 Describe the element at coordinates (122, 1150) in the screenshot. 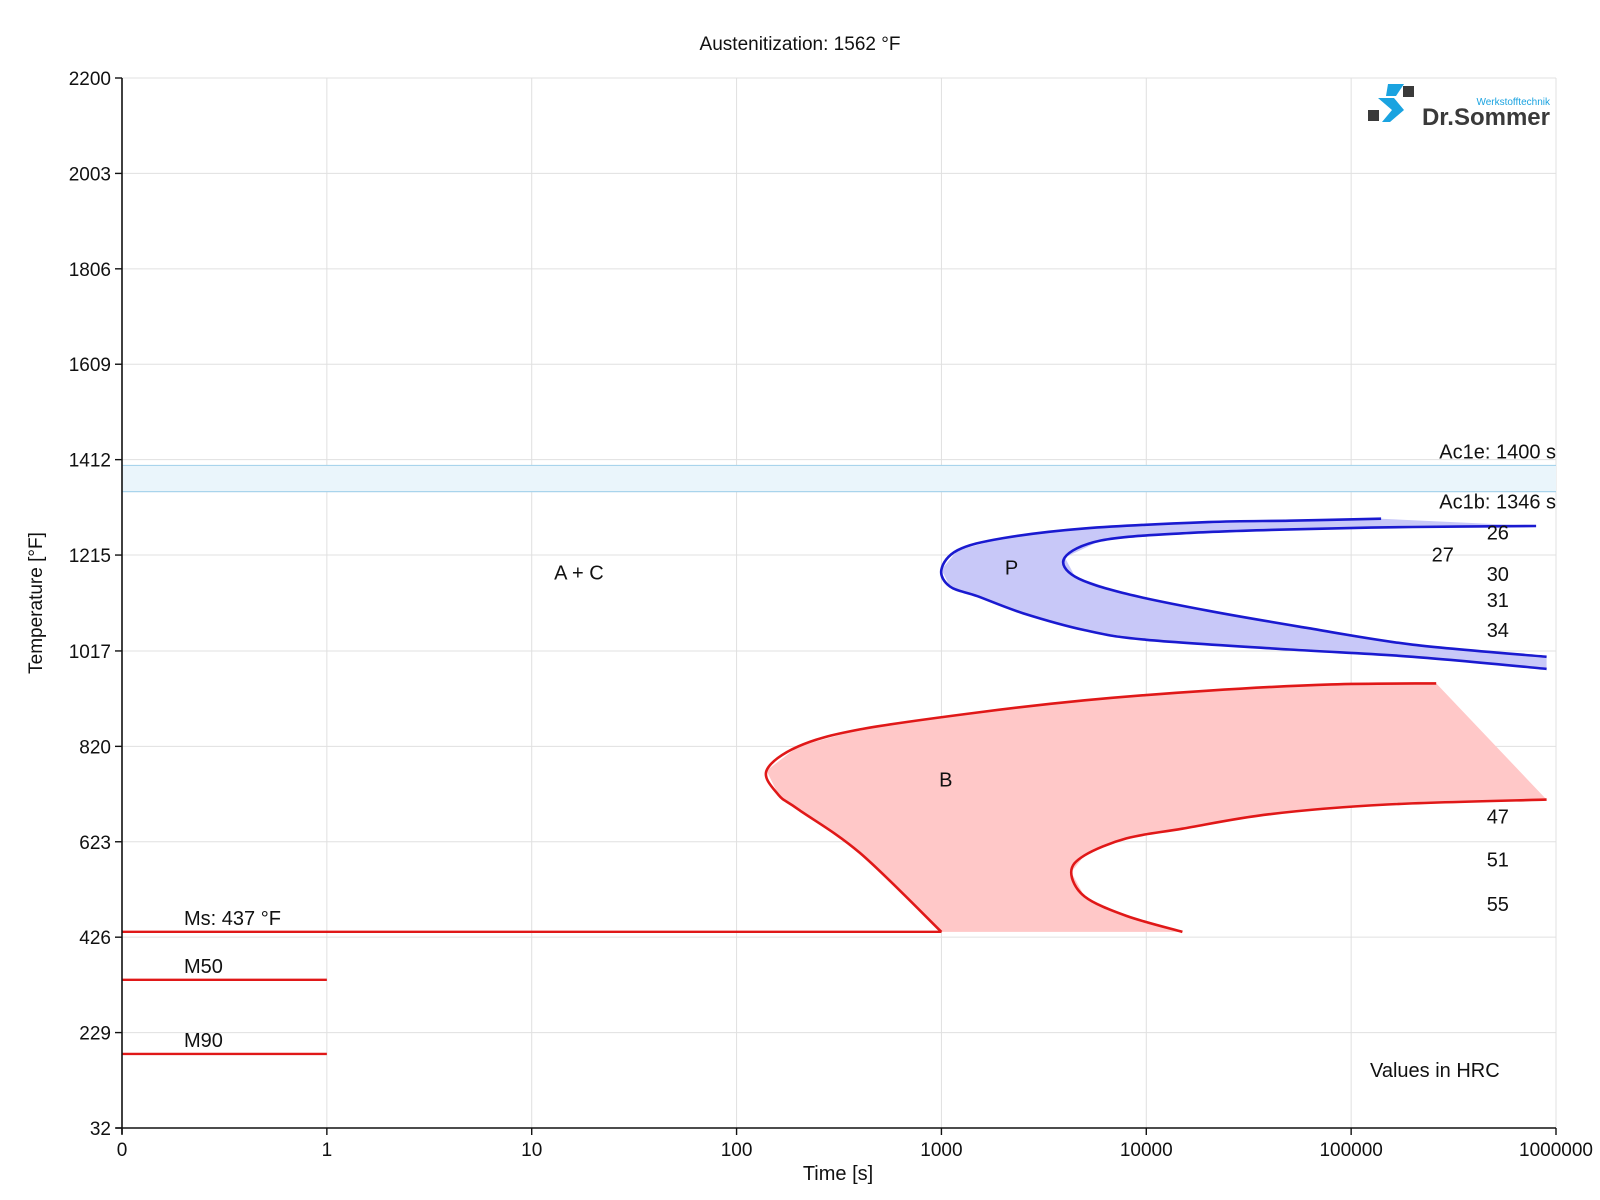

I see `x-tick-label-0: 0` at that location.